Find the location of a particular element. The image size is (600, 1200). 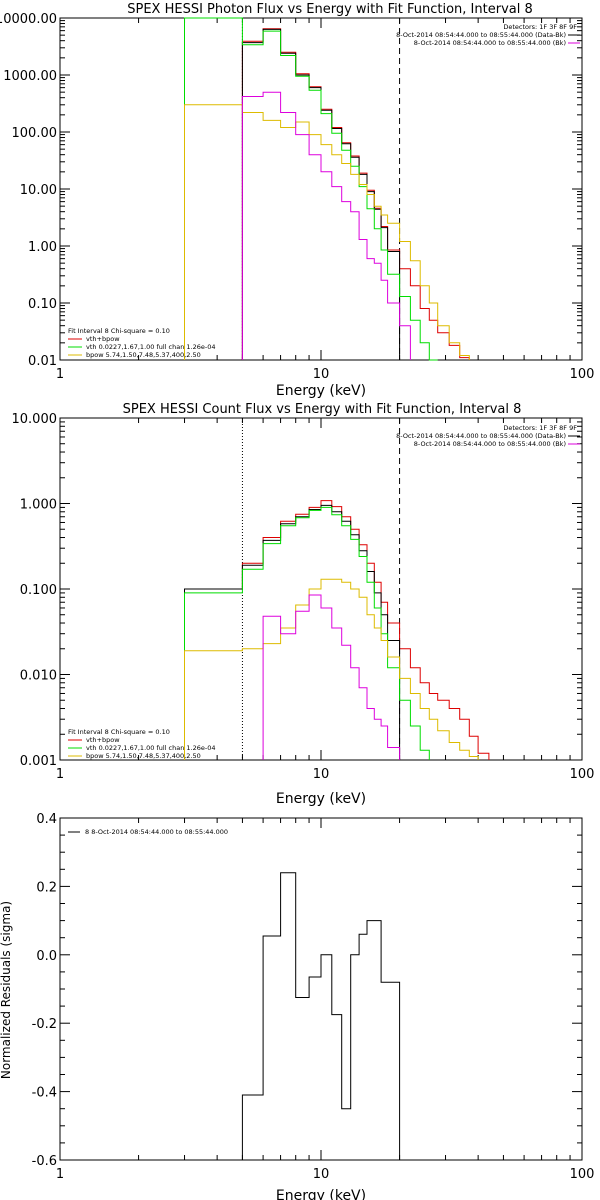

count-x-tick-label: 1 is located at coordinates (60, 774).